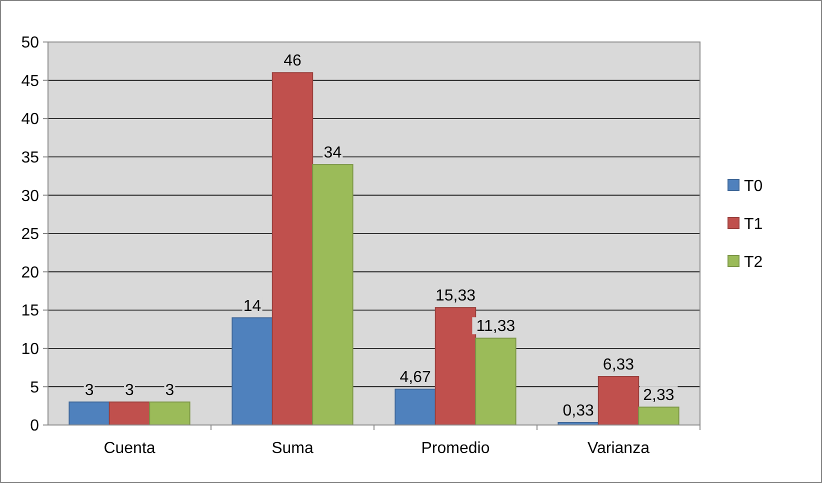  What do you see at coordinates (578, 411) in the screenshot?
I see `data-label: 0,33` at bounding box center [578, 411].